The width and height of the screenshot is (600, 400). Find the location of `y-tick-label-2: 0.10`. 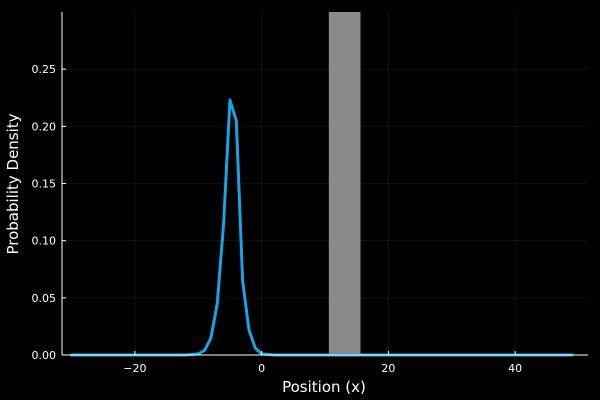

y-tick-label-2: 0.10 is located at coordinates (44, 241).